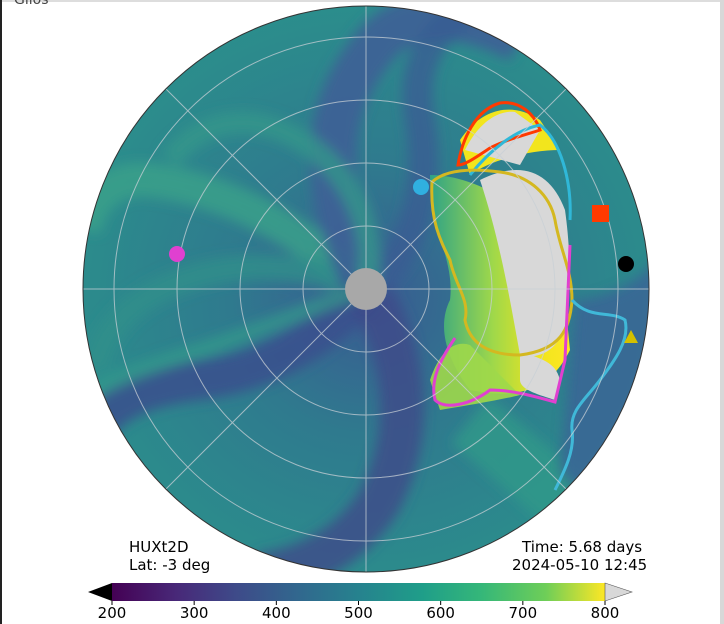 The image size is (724, 624). Describe the element at coordinates (112, 613) in the screenshot. I see `colorbar-tick-label: 200` at that location.